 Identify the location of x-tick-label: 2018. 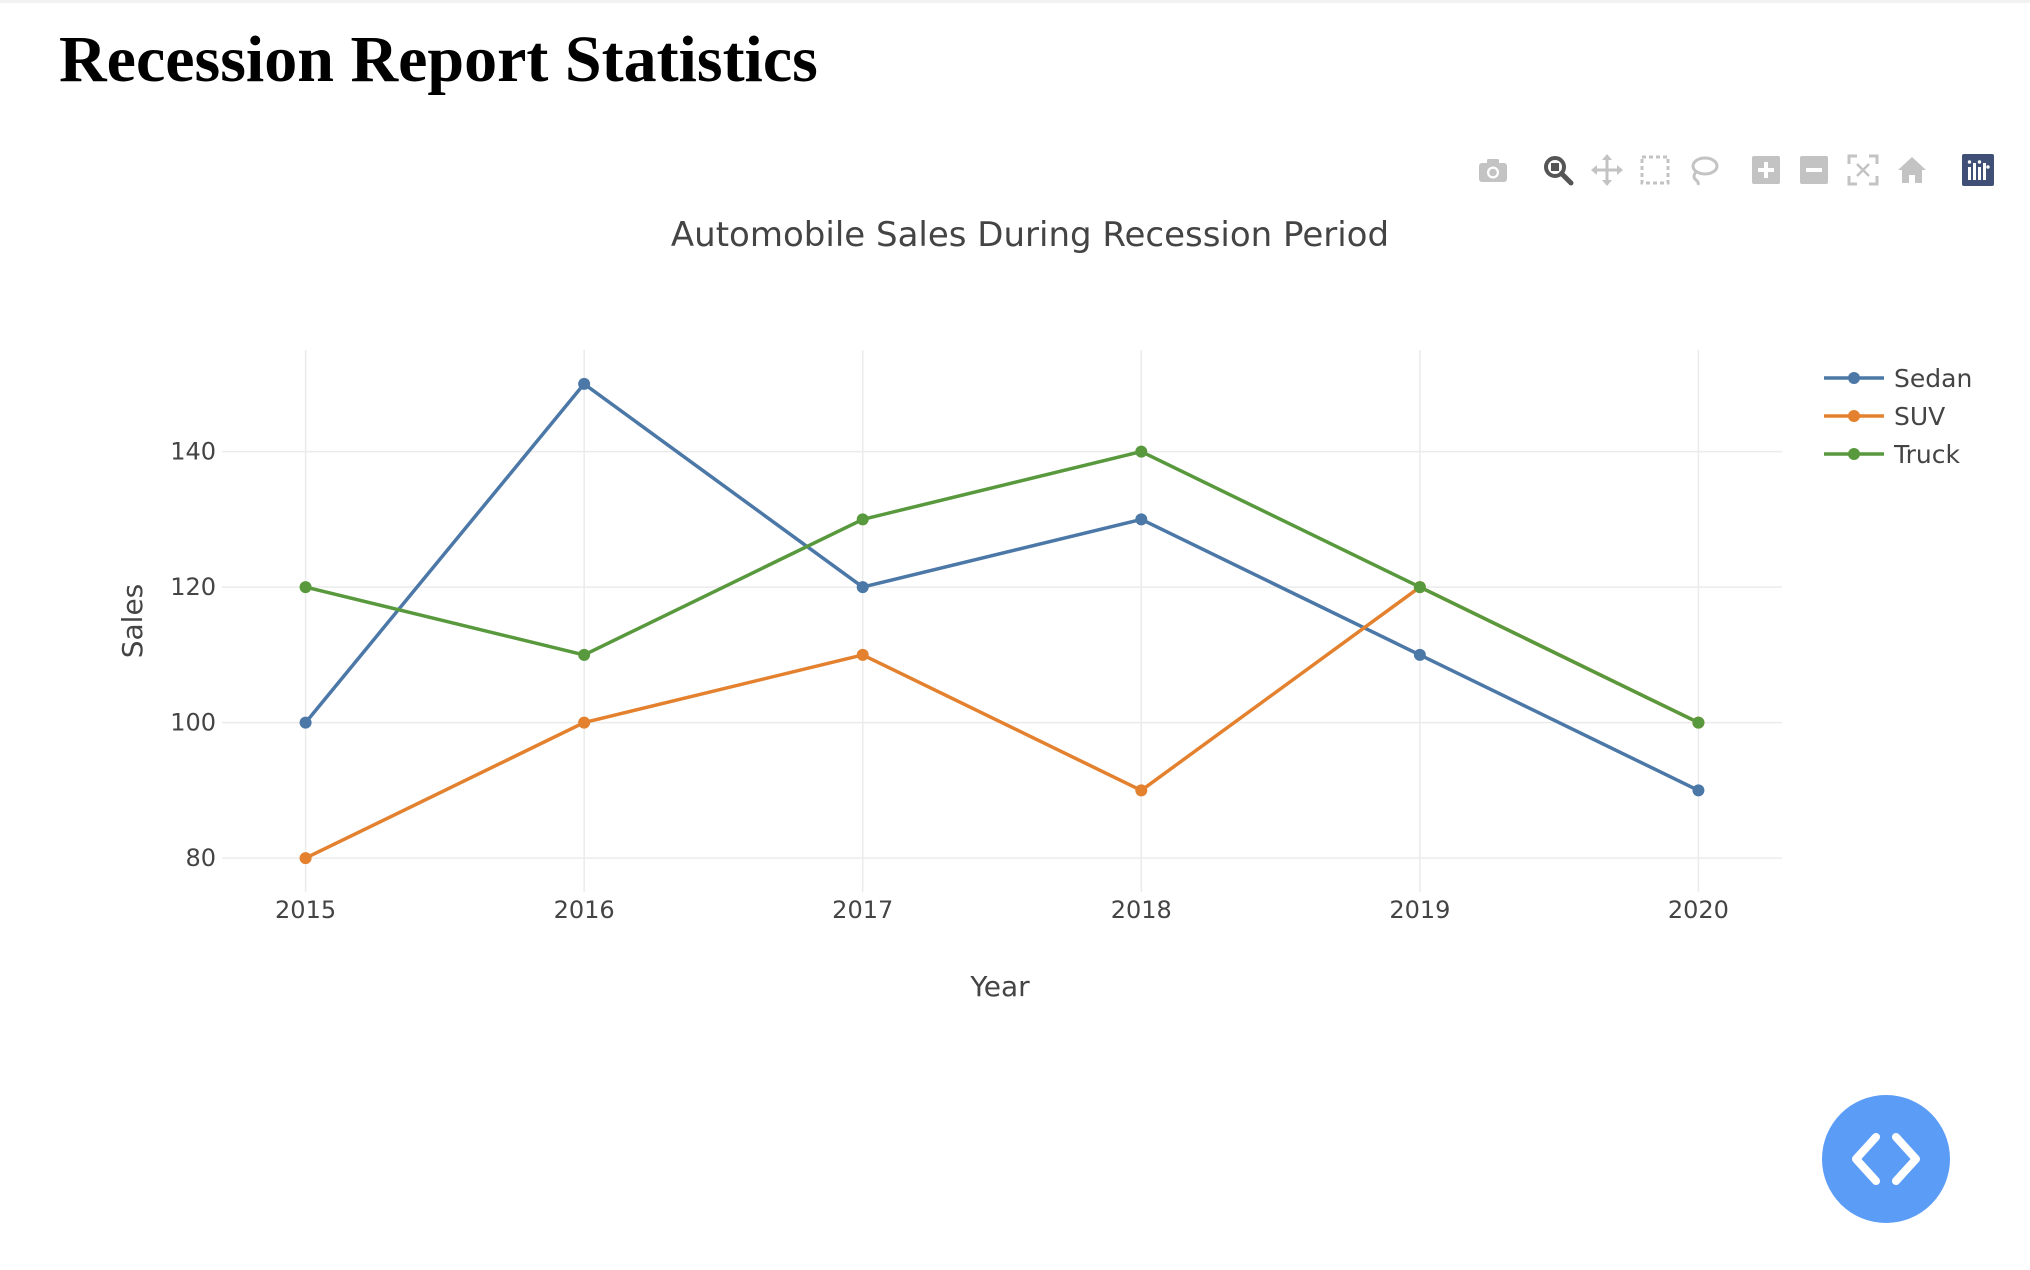
(1141, 910).